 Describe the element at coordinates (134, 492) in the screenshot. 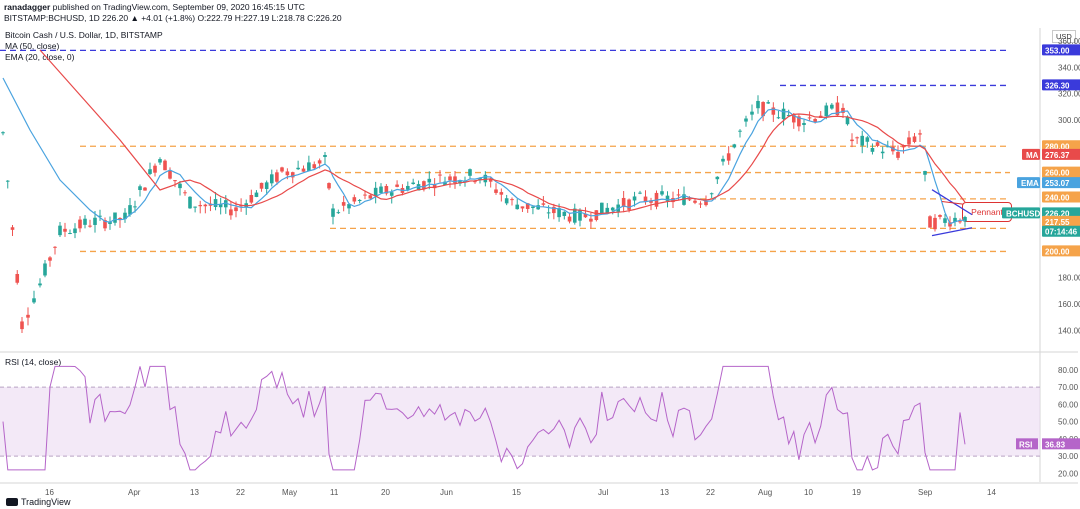

I see `time-tick-label: Apr` at that location.